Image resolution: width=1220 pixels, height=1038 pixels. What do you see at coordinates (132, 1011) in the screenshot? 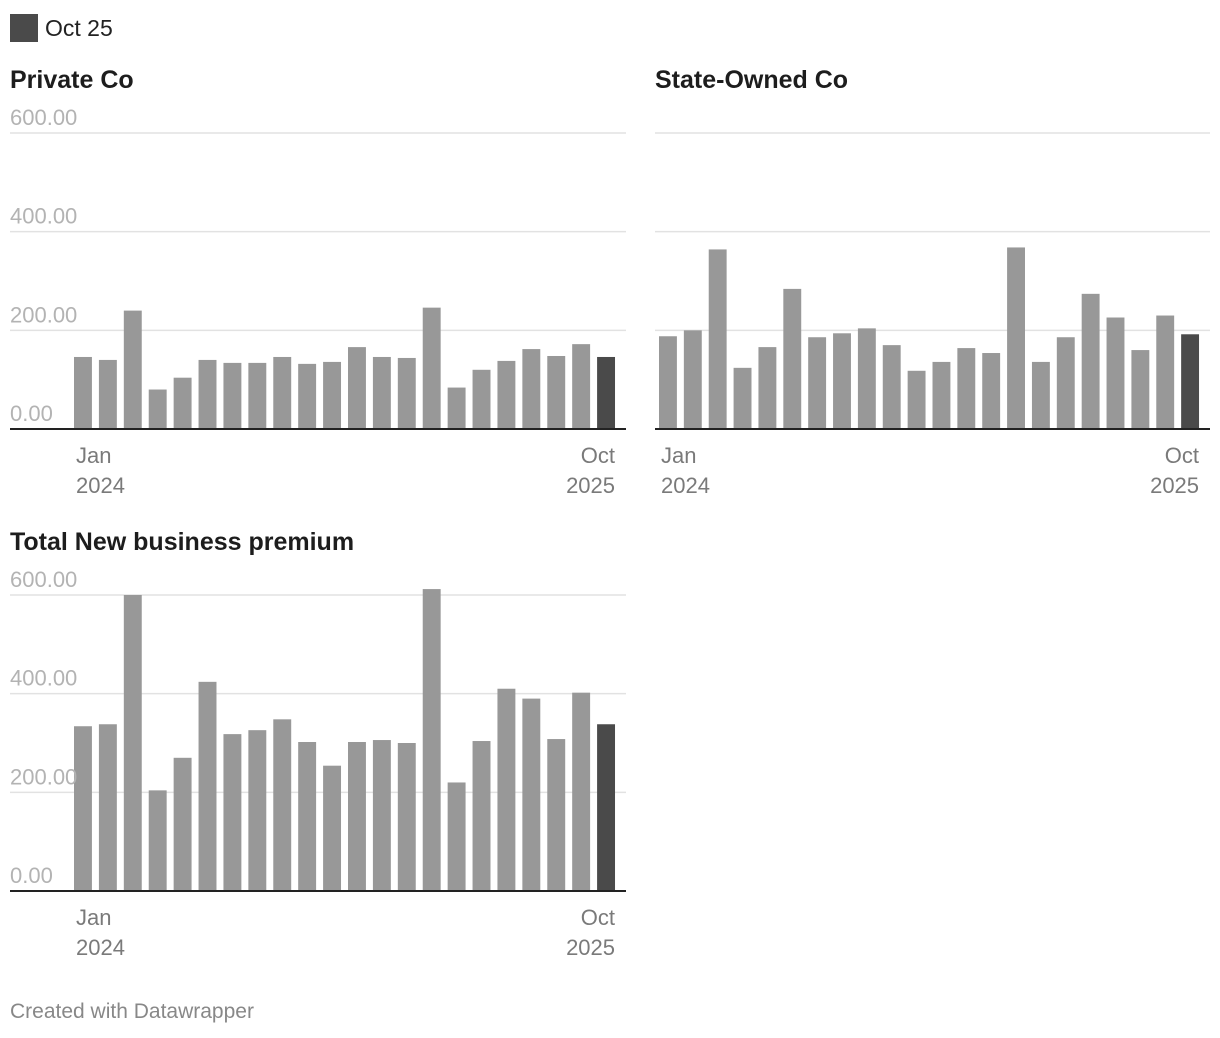
I see `footer-credit: Created with Datawrapper` at bounding box center [132, 1011].